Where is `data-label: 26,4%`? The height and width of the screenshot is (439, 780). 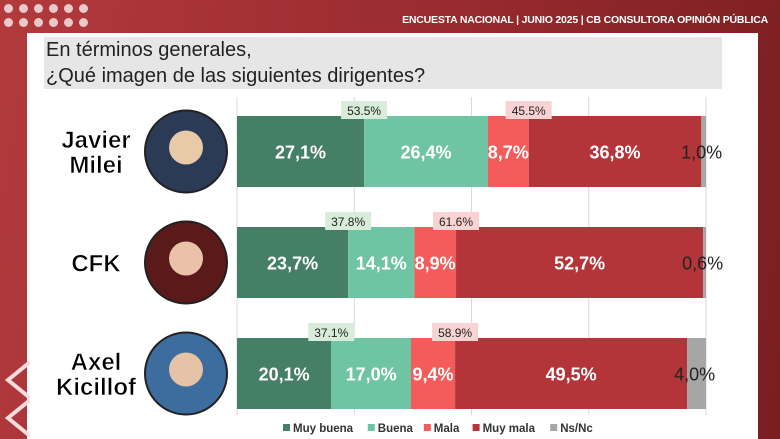
data-label: 26,4% is located at coordinates (425, 153).